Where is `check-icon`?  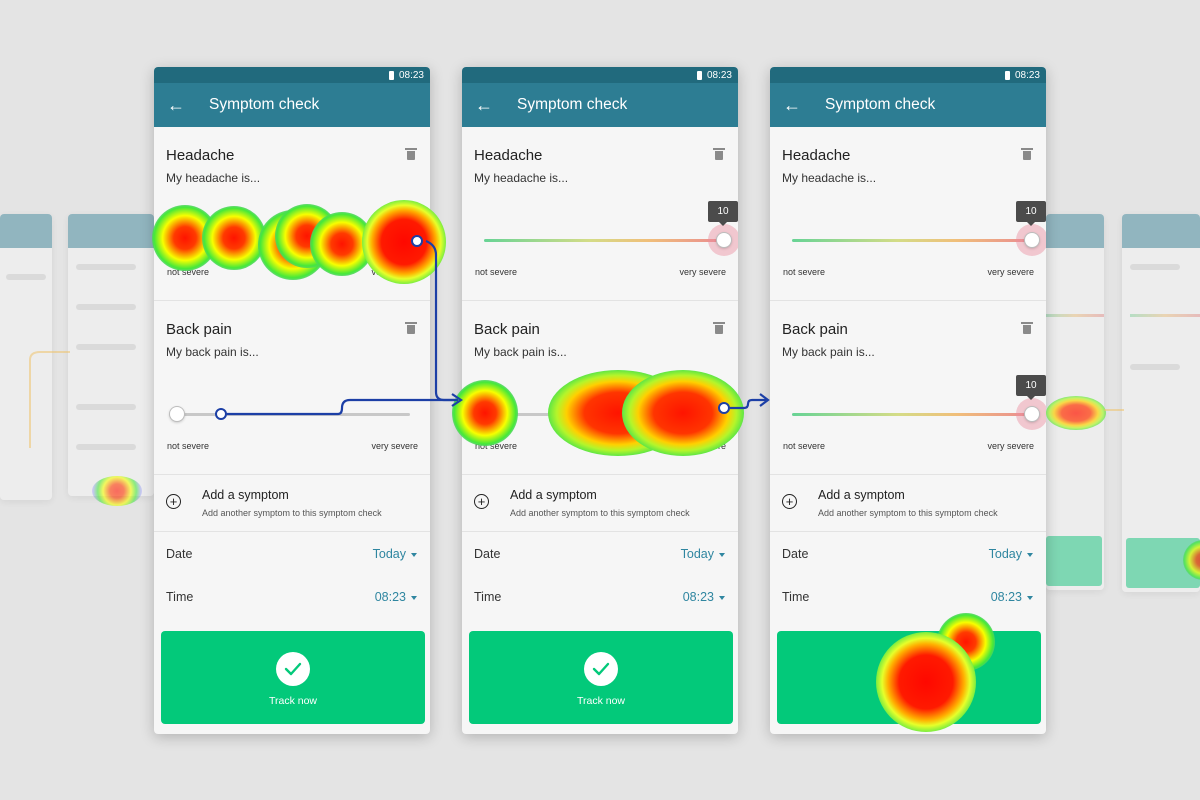
check-icon is located at coordinates (293, 669).